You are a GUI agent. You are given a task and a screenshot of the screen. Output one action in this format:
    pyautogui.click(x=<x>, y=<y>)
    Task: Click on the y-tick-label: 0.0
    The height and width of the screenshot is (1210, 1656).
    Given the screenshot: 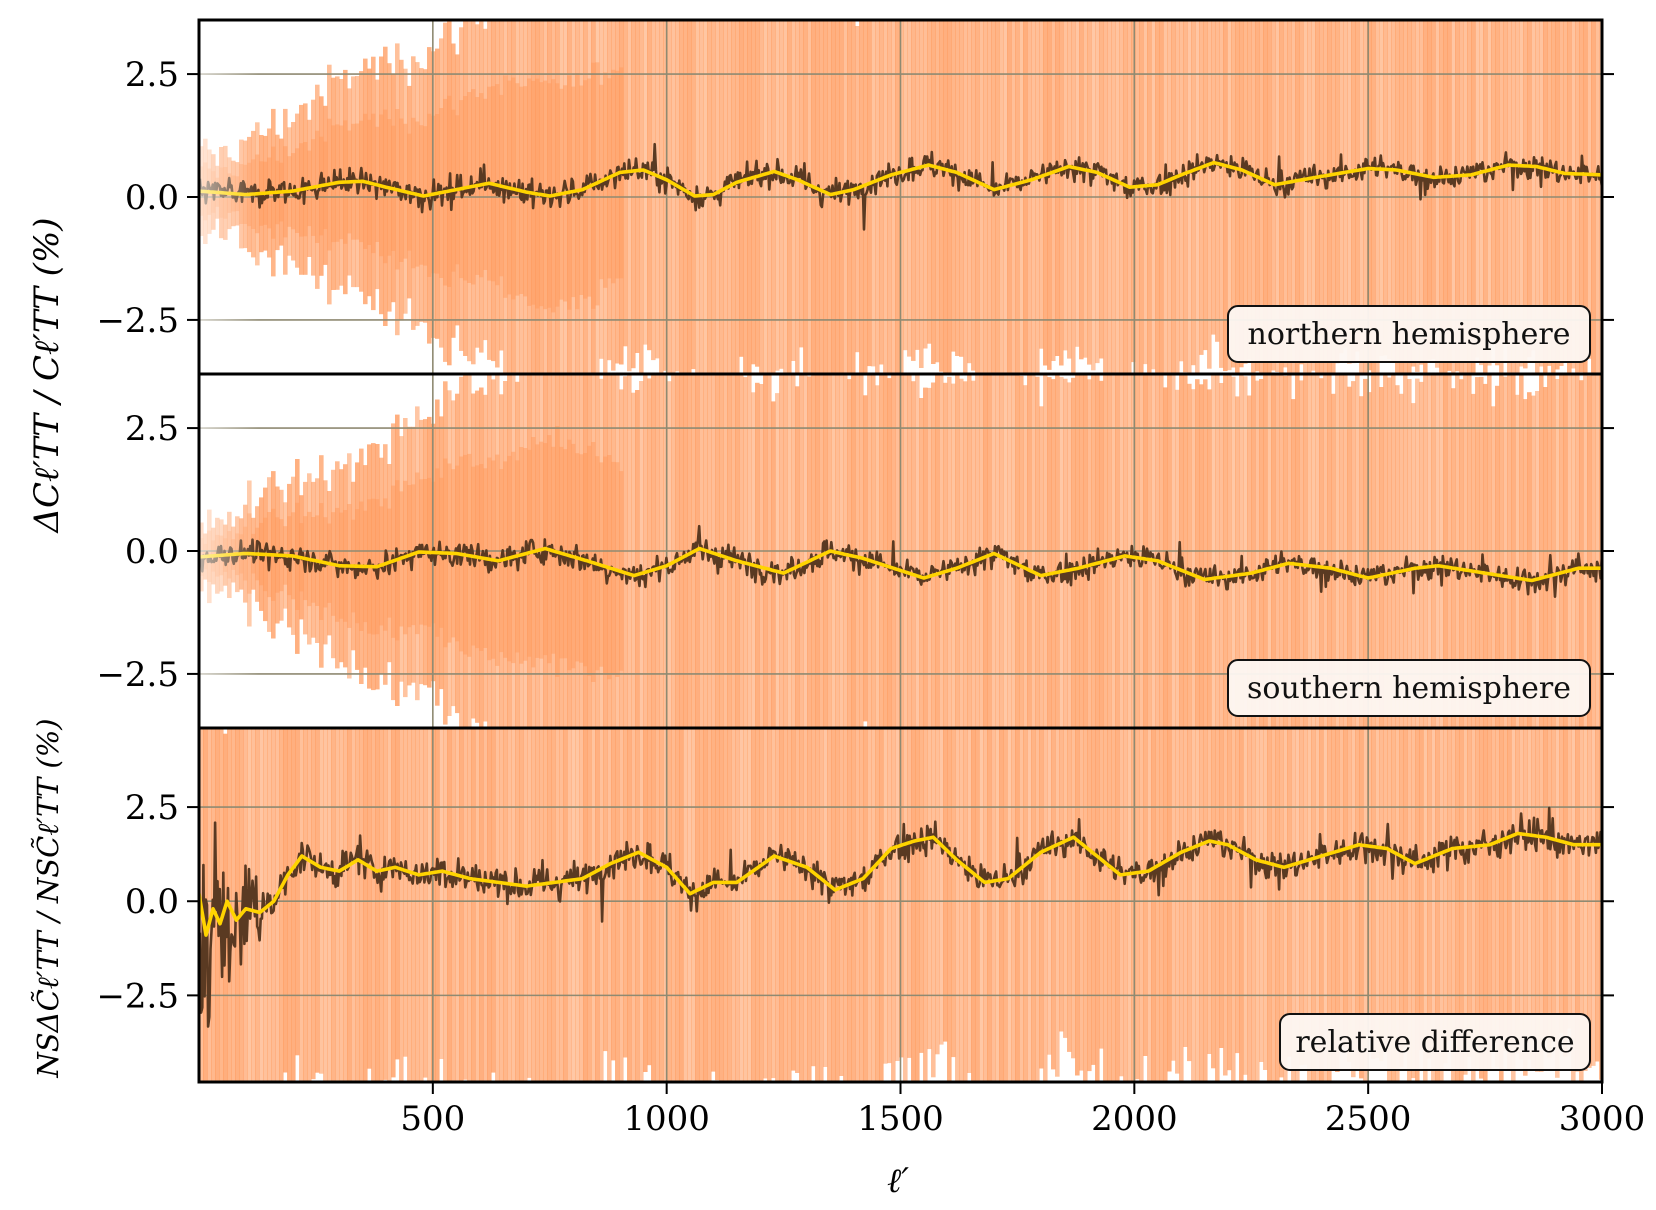 What is the action you would take?
    pyautogui.click(x=152, y=902)
    